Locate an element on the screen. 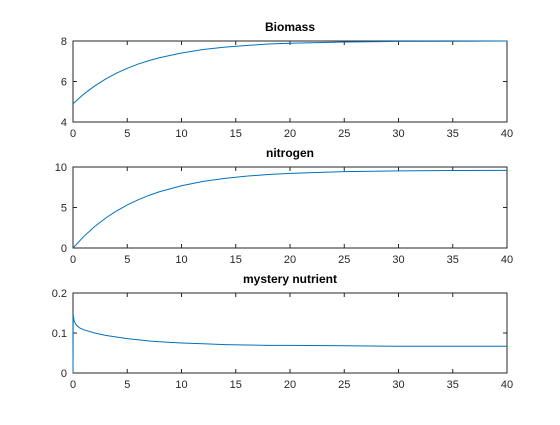 The height and width of the screenshot is (425, 560). chart-title: Biomass is located at coordinates (290, 27).